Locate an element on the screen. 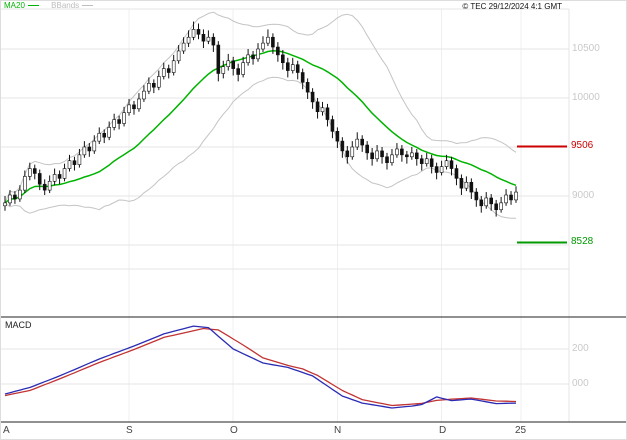 Image resolution: width=627 pixels, height=440 pixels. x-axis-tick-august: A is located at coordinates (6, 430).